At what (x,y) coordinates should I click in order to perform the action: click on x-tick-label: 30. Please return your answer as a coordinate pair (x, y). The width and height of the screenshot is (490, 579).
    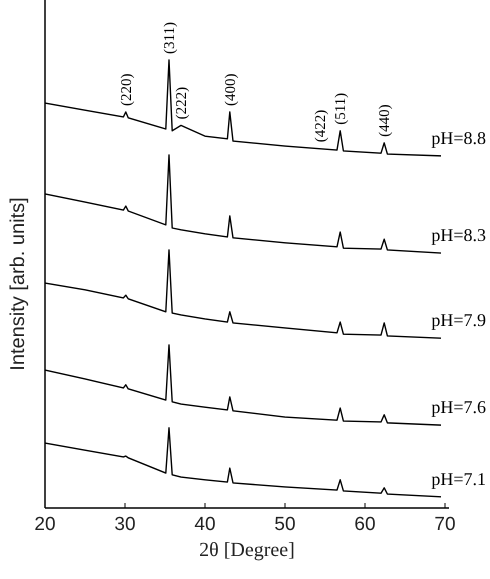
    Looking at the image, I should click on (125, 524).